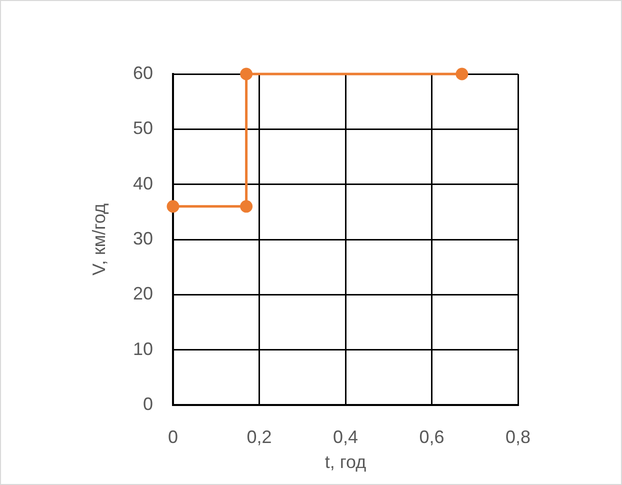 Image resolution: width=622 pixels, height=485 pixels. What do you see at coordinates (173, 436) in the screenshot?
I see `x-tick-label: 0` at bounding box center [173, 436].